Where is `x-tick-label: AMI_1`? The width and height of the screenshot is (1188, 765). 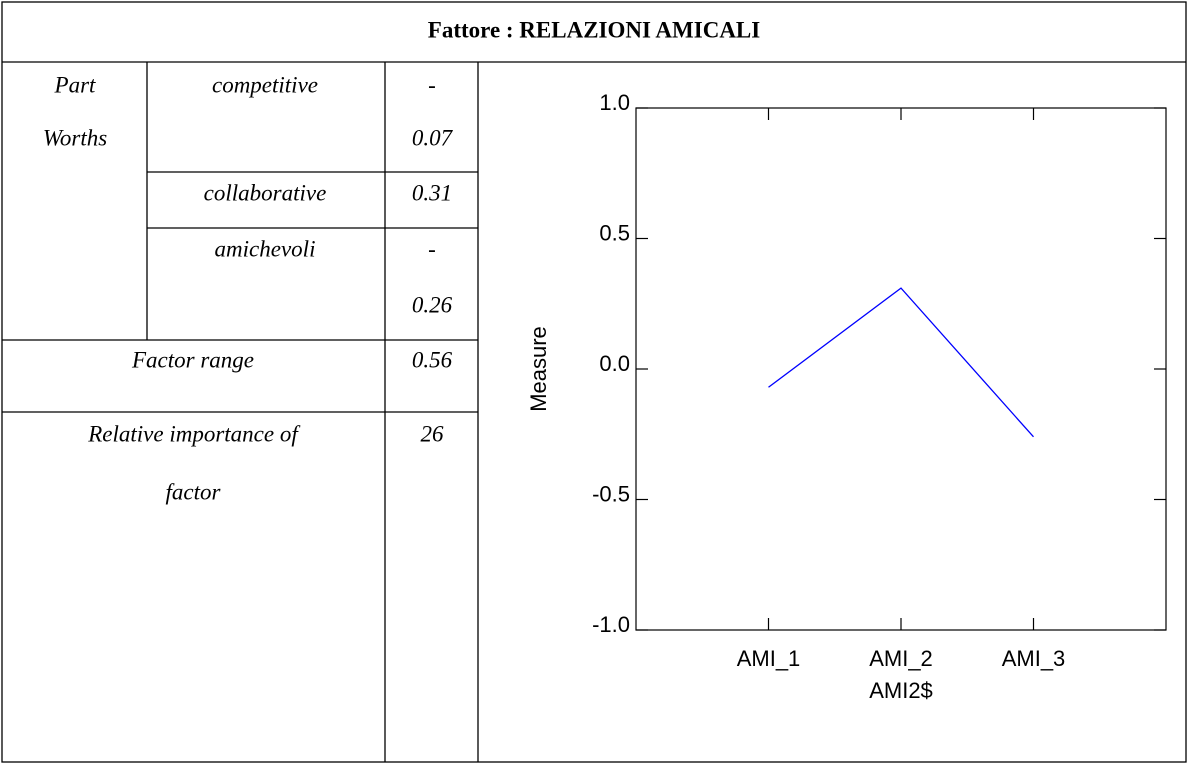 x-tick-label: AMI_1 is located at coordinates (769, 658).